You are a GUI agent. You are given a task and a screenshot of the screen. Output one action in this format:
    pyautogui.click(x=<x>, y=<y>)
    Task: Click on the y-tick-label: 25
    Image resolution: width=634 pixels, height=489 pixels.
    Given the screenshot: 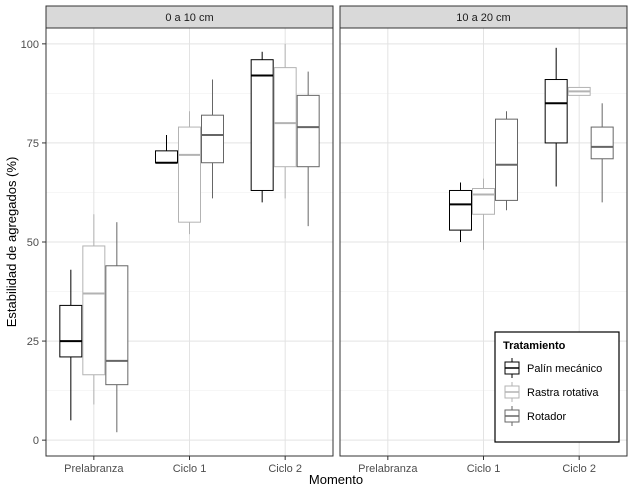 What is the action you would take?
    pyautogui.click(x=33, y=342)
    